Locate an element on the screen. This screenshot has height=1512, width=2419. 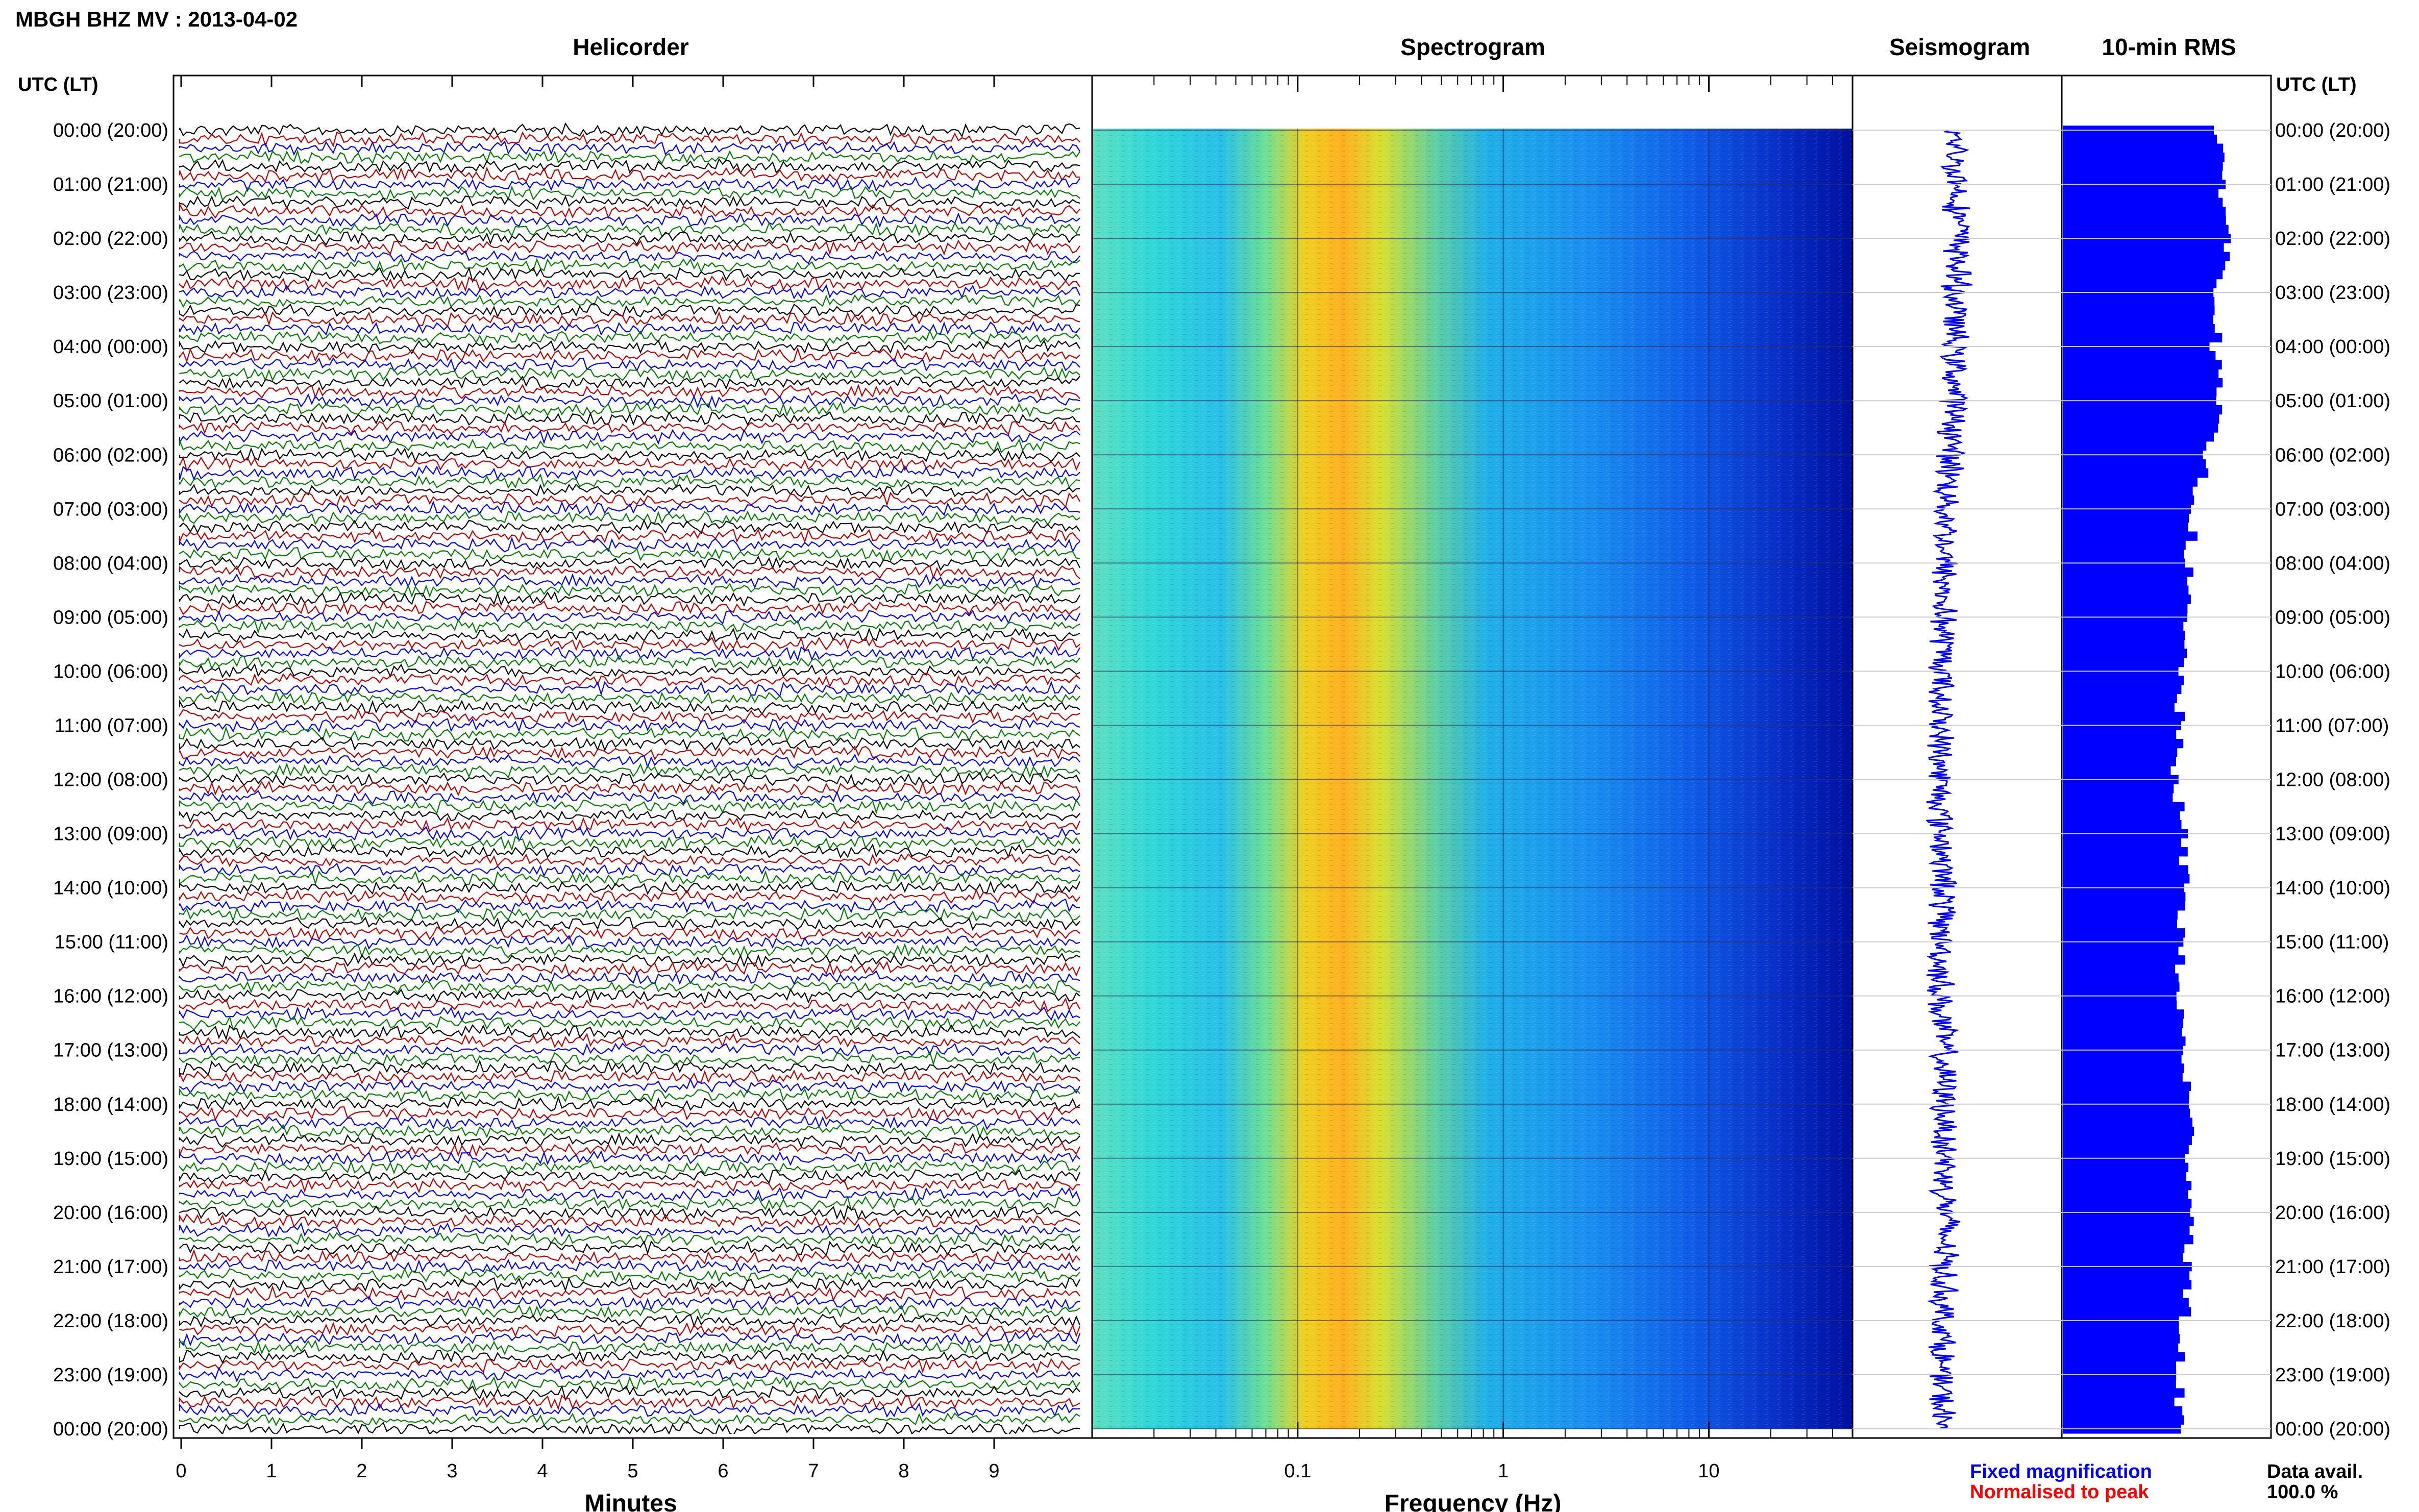
time-label-left: 10:00 (06:00) is located at coordinates (110, 671).